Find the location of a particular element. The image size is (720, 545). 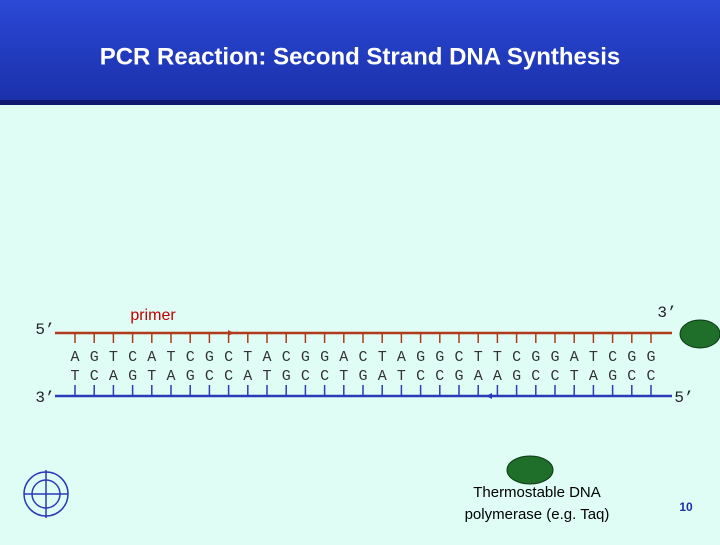

slide-number: 10 is located at coordinates (686, 507).